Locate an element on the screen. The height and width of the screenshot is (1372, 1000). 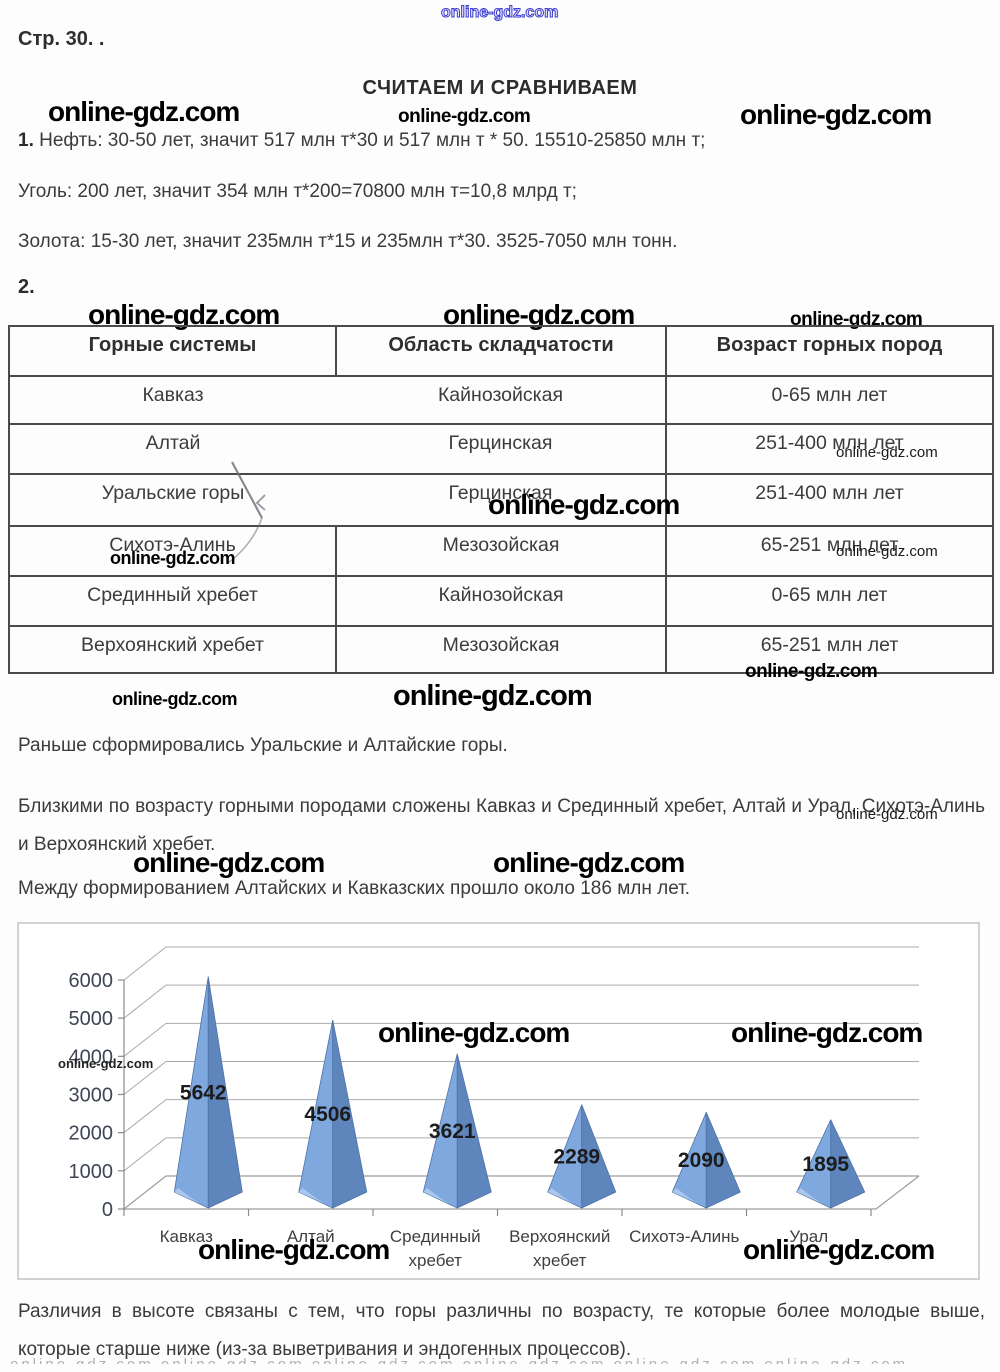
chart-floor is located at coordinates (521, 1192).